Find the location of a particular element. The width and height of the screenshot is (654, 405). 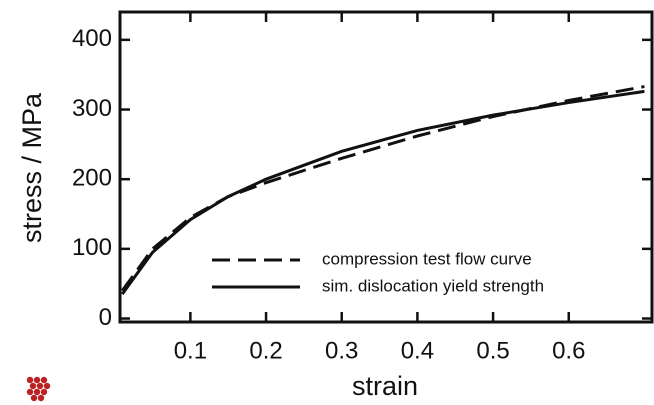

y-tick-label: 300 is located at coordinates (92, 108).